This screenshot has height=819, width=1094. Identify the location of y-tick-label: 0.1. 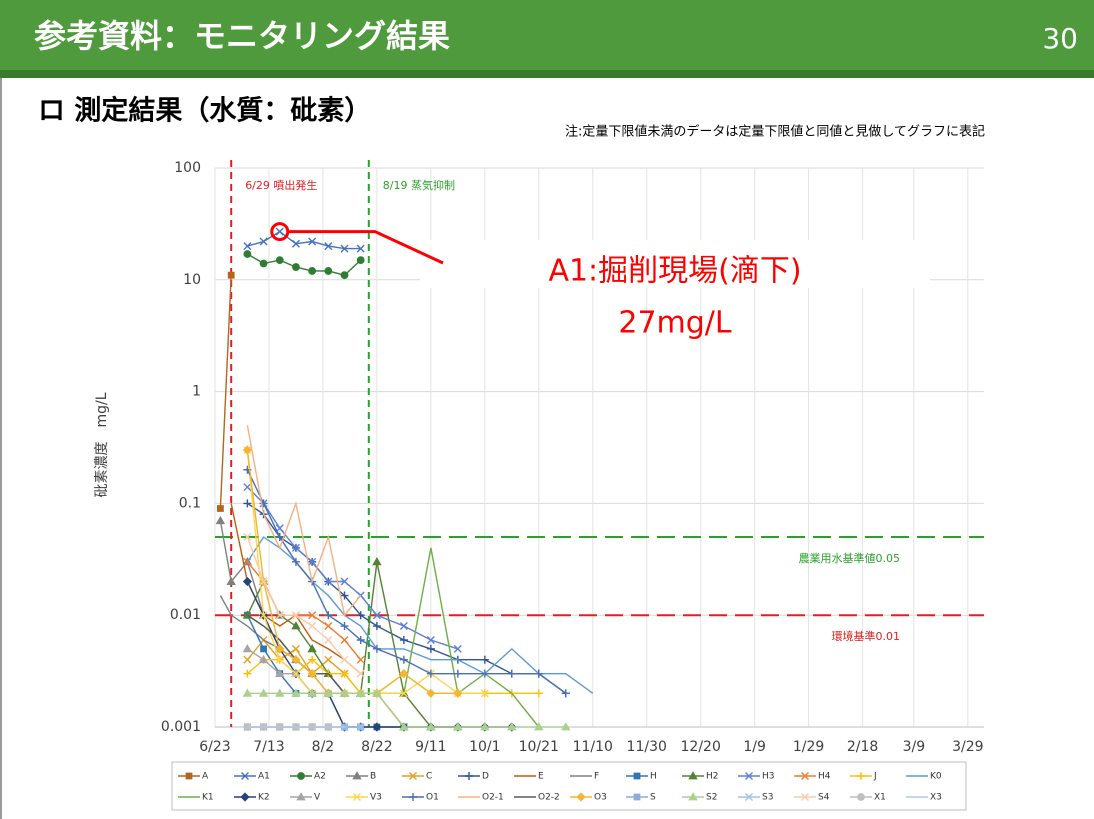
(190, 503).